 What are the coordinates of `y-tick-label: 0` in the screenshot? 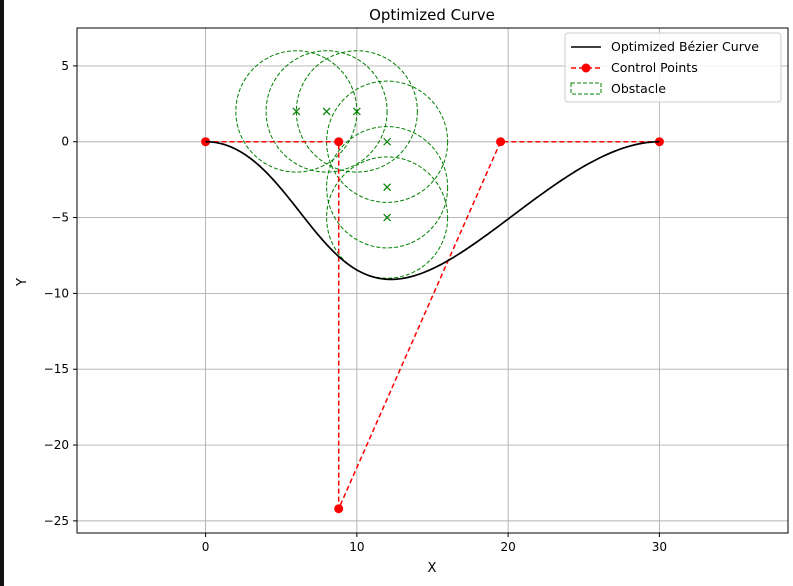 It's located at (65, 142).